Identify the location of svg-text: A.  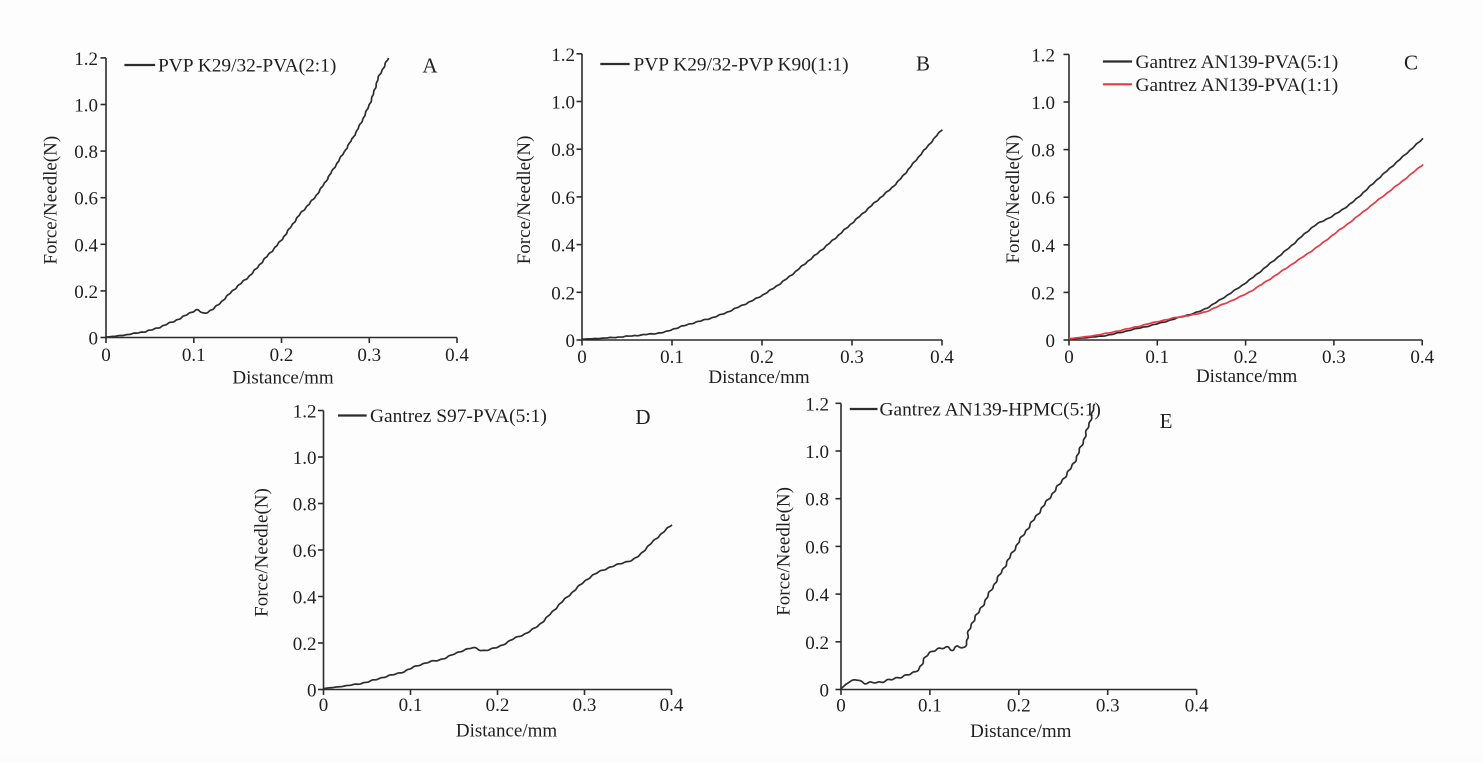
(430, 66).